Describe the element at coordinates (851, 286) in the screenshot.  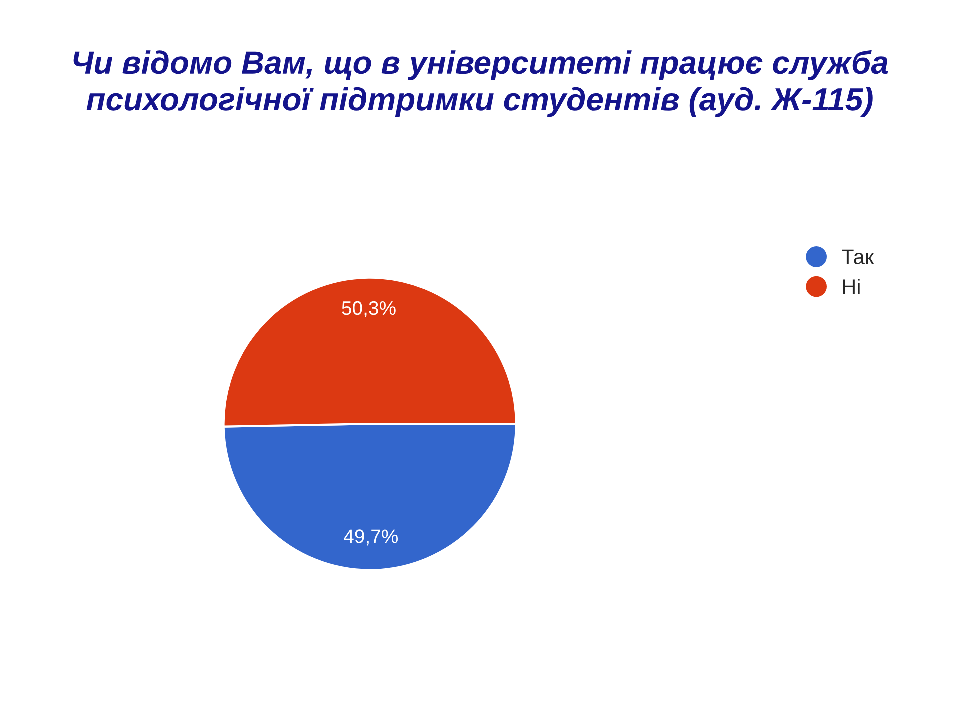
I see `legend-label: Ні` at that location.